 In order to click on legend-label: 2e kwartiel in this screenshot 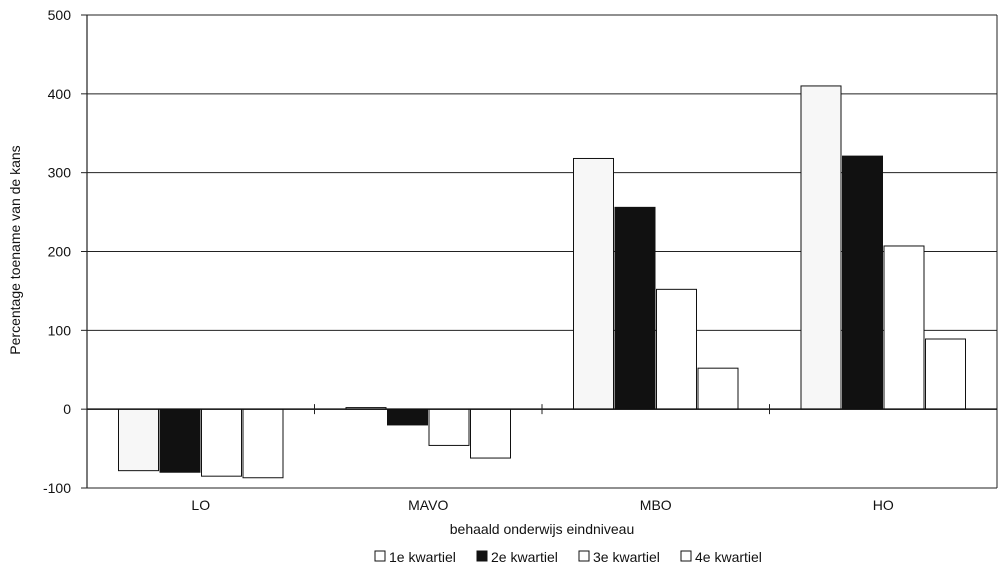, I will do `click(524, 557)`.